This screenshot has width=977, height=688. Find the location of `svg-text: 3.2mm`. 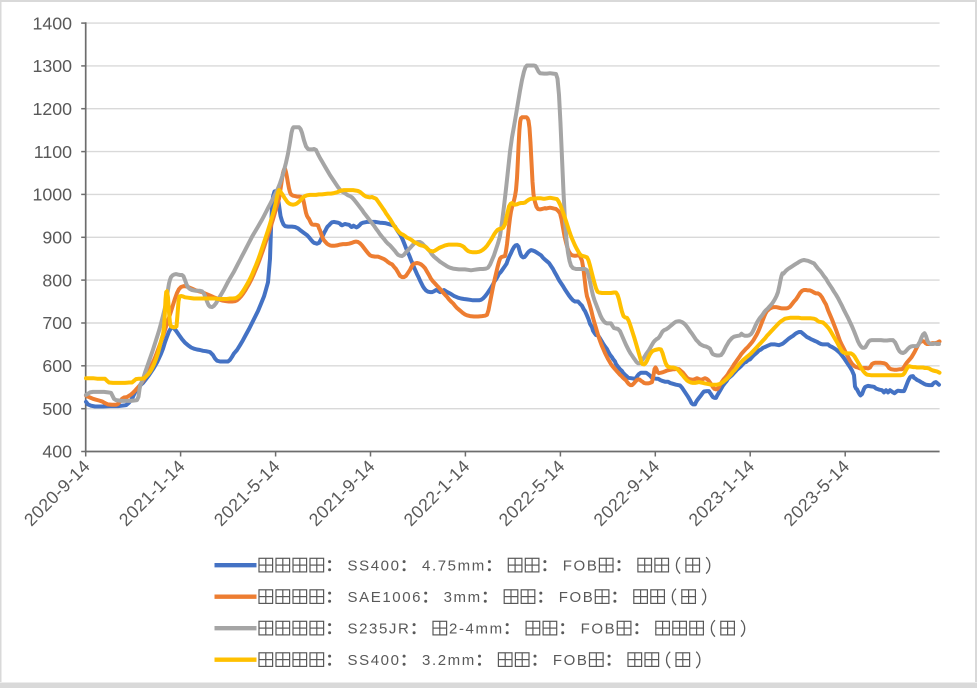

svg-text: 3.2mm is located at coordinates (449, 660).